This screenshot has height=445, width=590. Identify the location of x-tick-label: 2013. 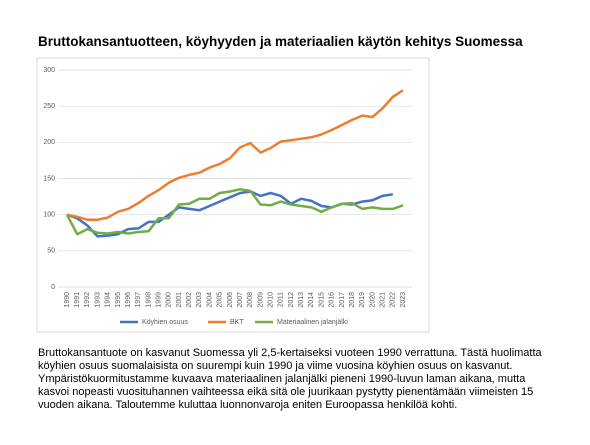
(301, 300).